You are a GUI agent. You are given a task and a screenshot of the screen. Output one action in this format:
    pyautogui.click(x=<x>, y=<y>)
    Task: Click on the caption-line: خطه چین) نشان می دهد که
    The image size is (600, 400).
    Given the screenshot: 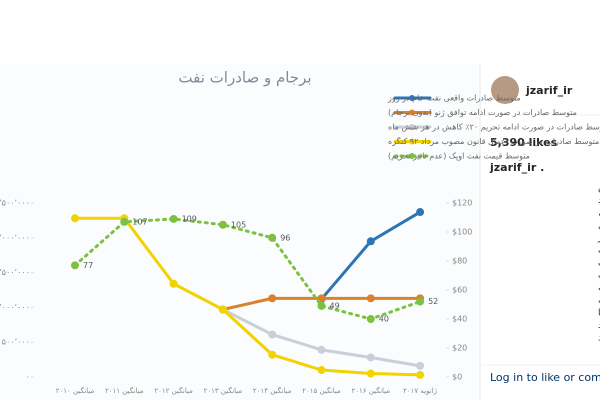 What is the action you would take?
    pyautogui.click(x=599, y=289)
    